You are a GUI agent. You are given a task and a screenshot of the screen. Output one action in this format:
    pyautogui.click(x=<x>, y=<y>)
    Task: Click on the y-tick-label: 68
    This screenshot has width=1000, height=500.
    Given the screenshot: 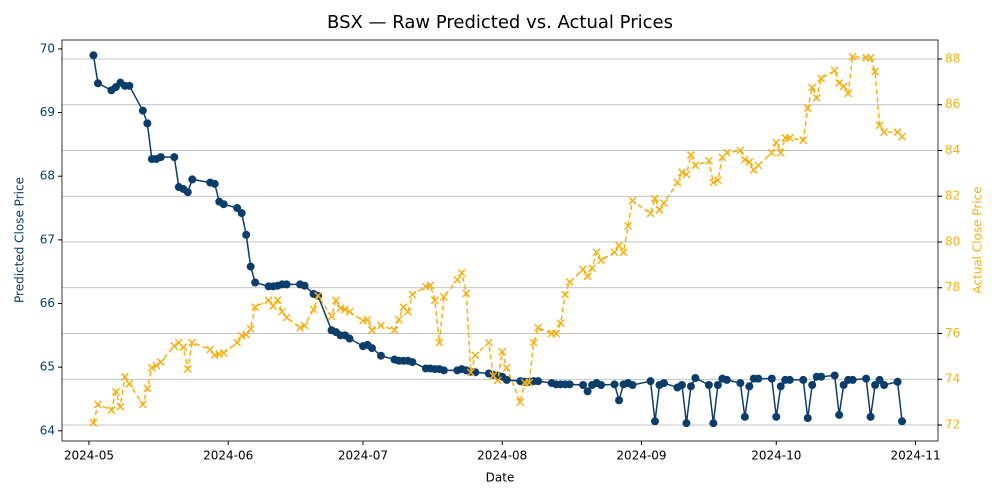 What is the action you would take?
    pyautogui.click(x=47, y=176)
    